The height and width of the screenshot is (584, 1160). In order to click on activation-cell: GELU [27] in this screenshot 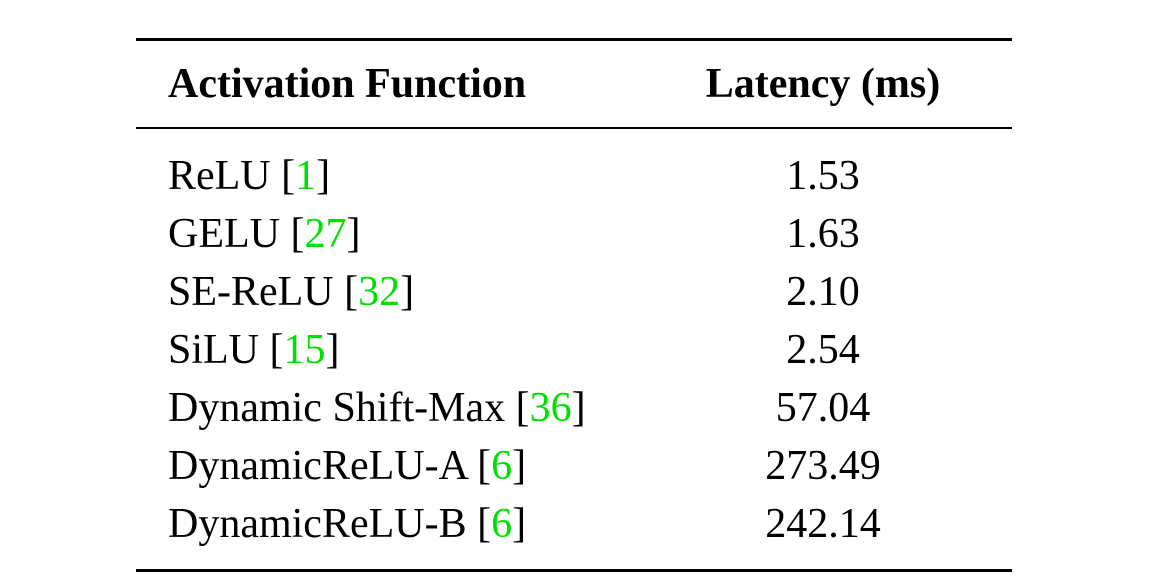, I will do `click(264, 234)`.